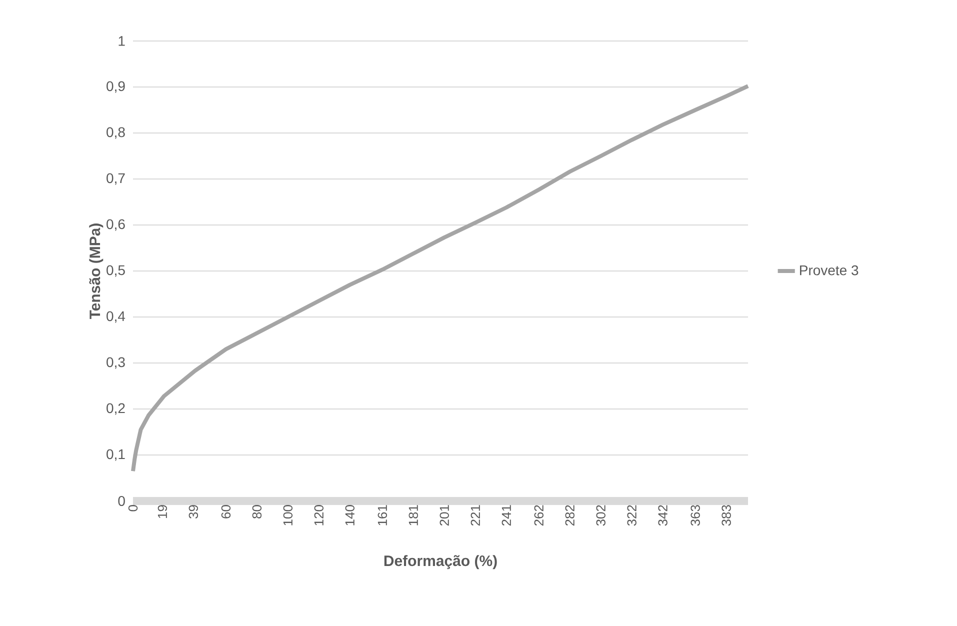 The image size is (957, 626). I want to click on y-axis-title: Tensão (MPa), so click(96, 272).